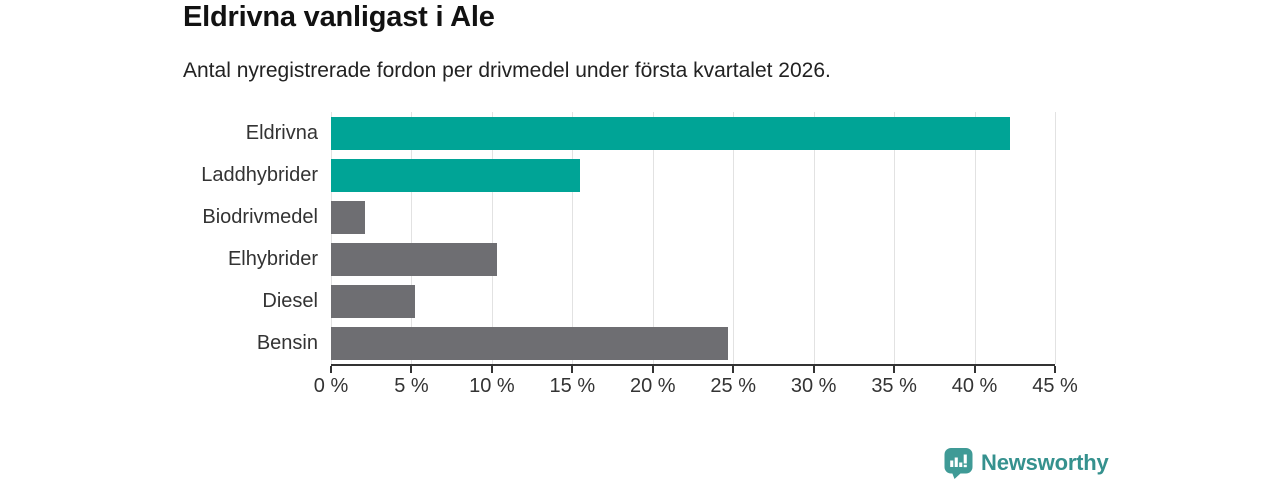 This screenshot has height=480, width=1280. What do you see at coordinates (339, 17) in the screenshot?
I see `chart-title: Eldrivna vanligast i Ale` at bounding box center [339, 17].